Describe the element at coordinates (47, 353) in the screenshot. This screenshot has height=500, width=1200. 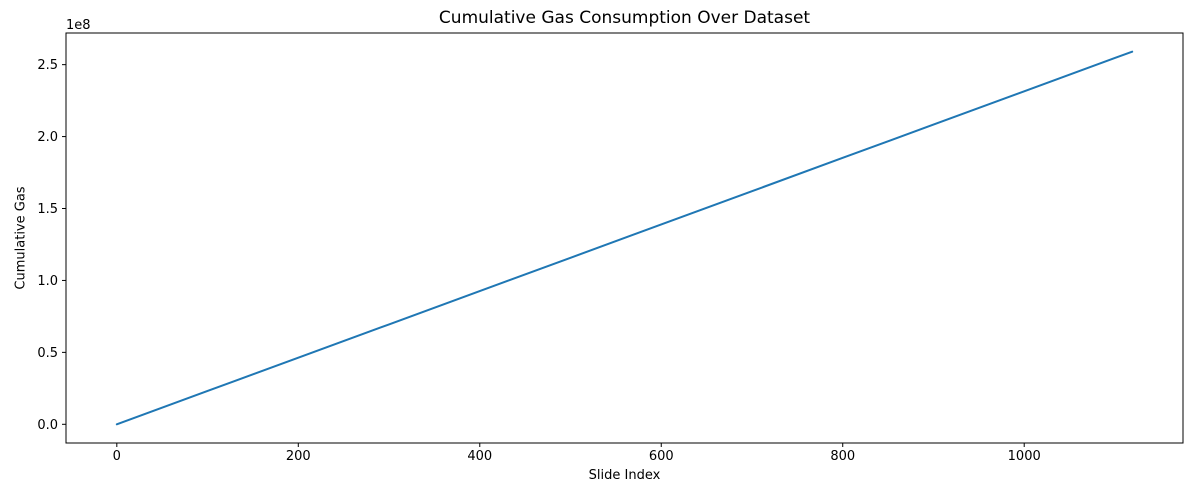
I see `y-tick-label: 0.5` at that location.